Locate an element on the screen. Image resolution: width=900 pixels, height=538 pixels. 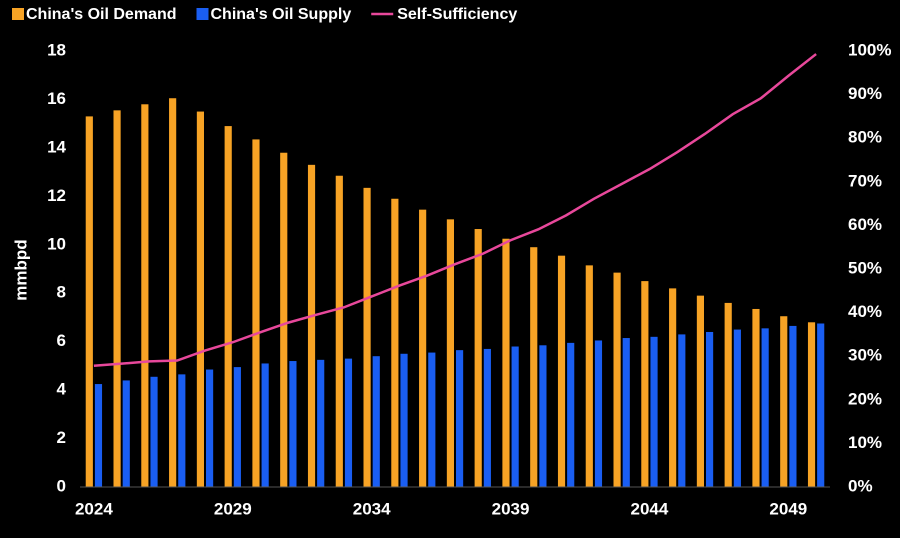
x-tick-label: 2049 is located at coordinates (788, 508).